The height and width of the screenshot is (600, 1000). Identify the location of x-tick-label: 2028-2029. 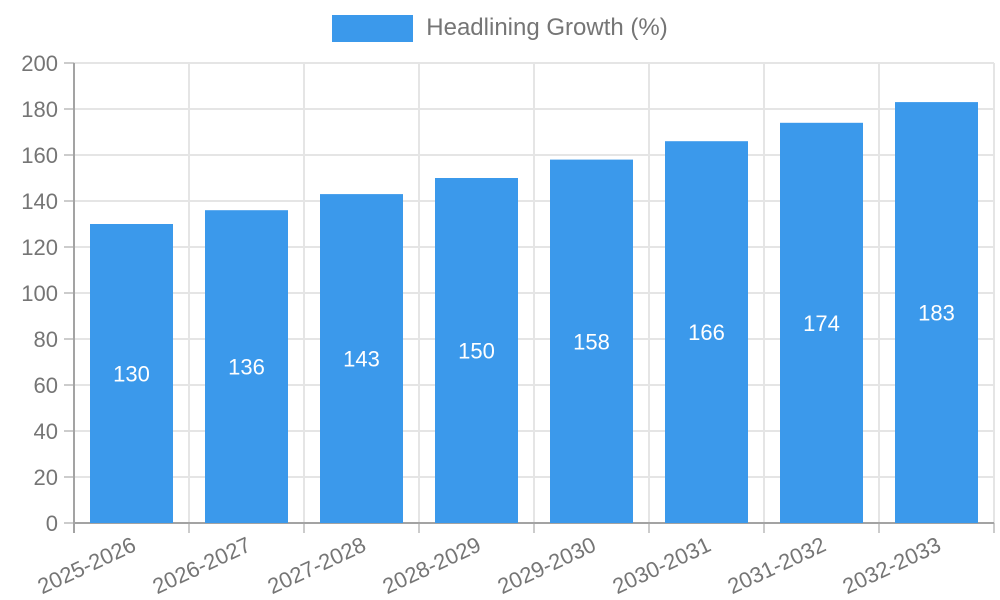
(432, 565).